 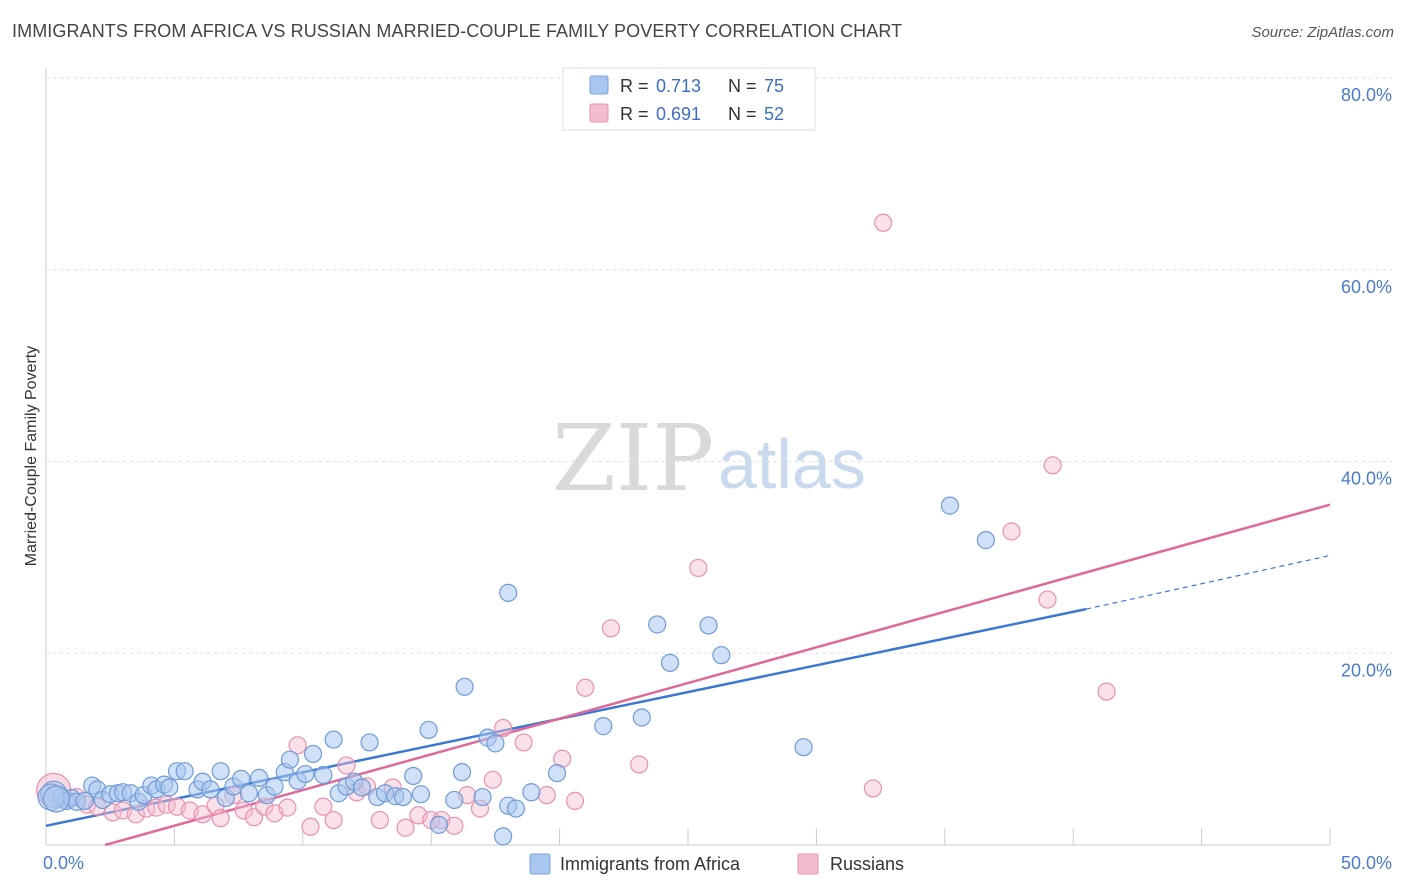 I want to click on watermark: ZIP atlas, so click(x=709, y=458).